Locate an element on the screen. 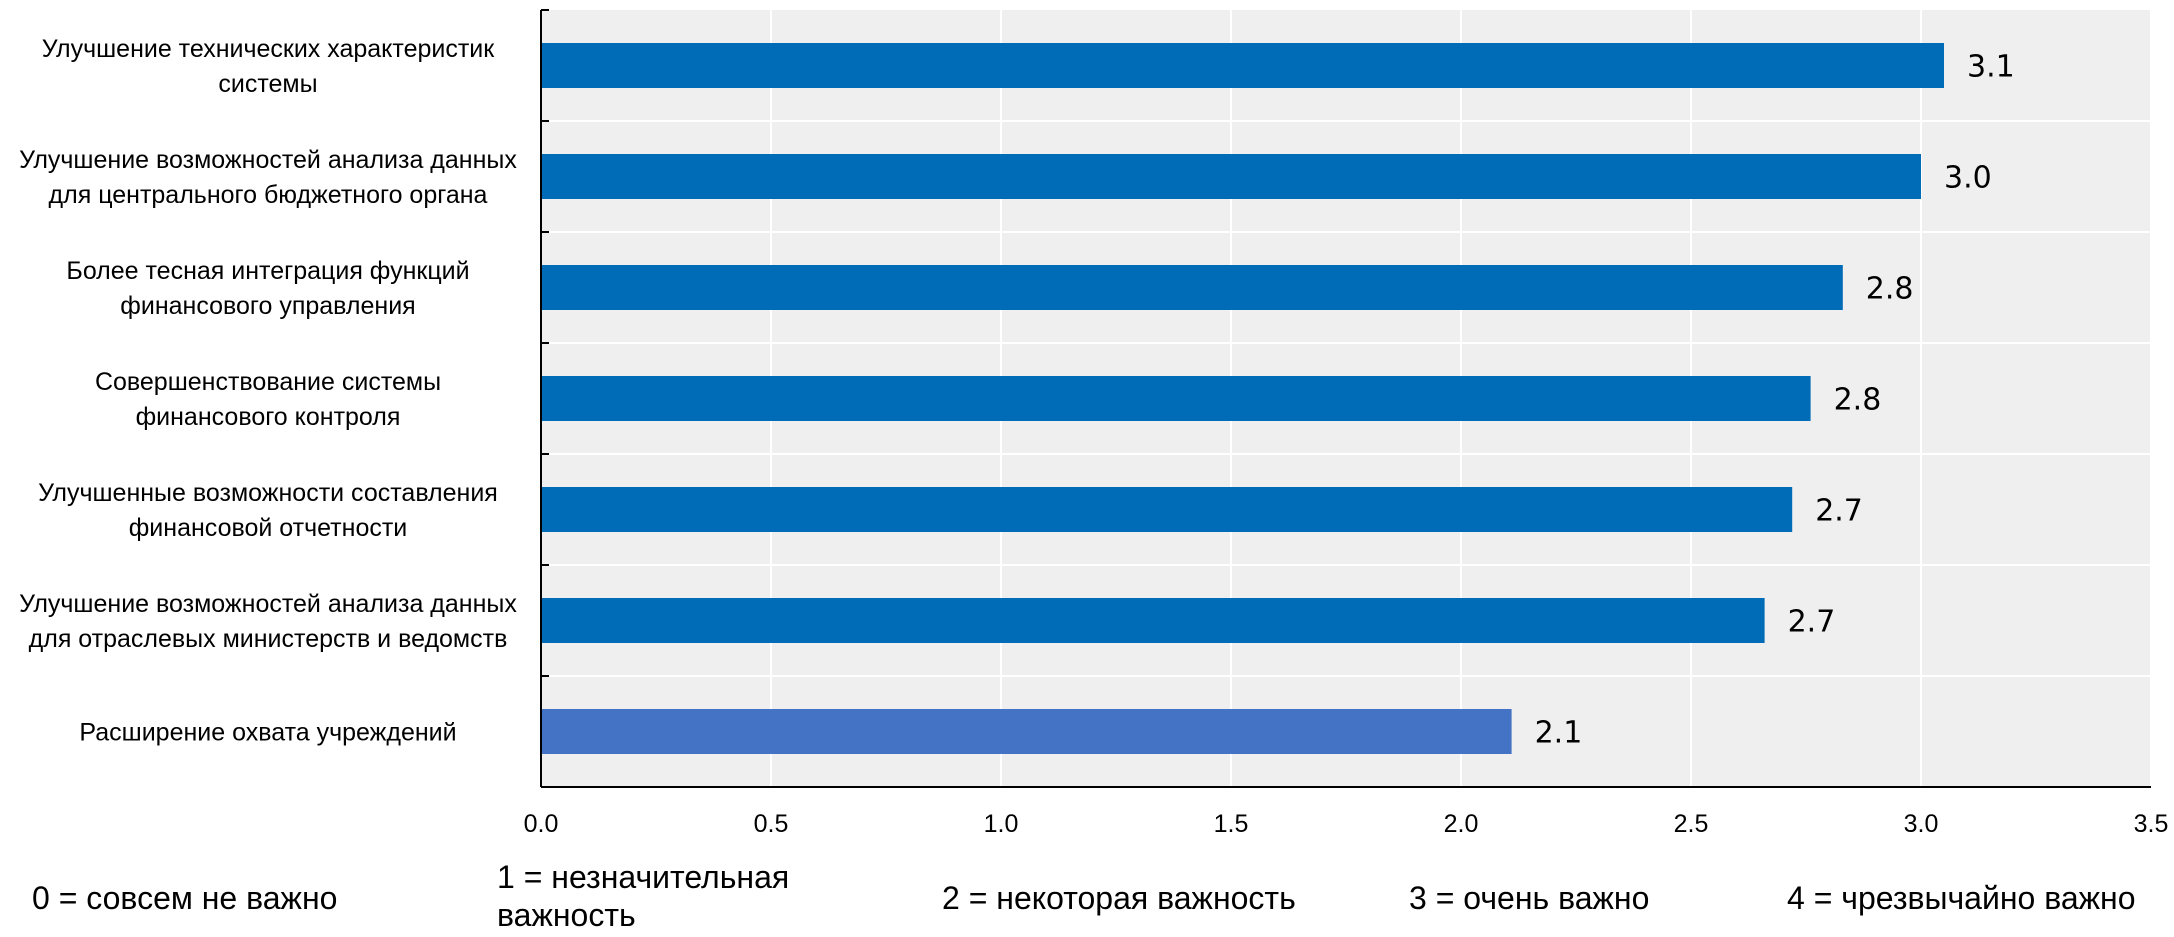  category-label: для отраслевых министерств и ведомств is located at coordinates (268, 639).